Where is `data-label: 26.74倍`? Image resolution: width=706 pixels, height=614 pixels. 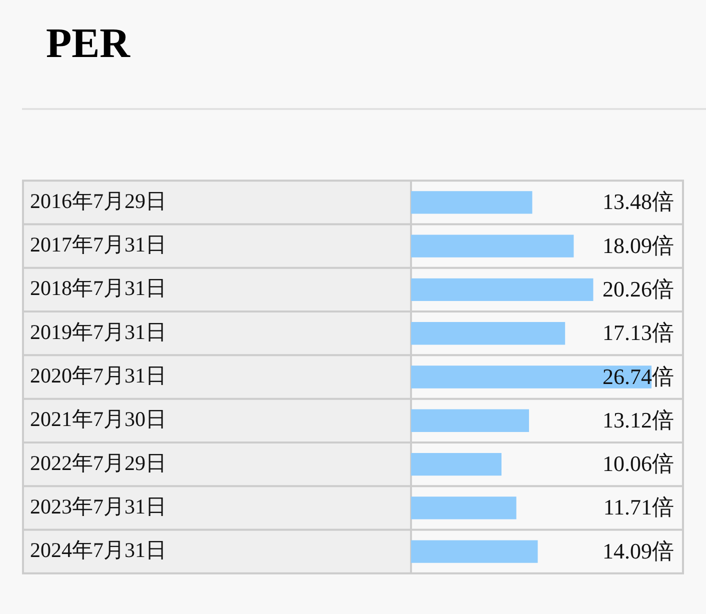
data-label: 26.74倍 is located at coordinates (638, 376).